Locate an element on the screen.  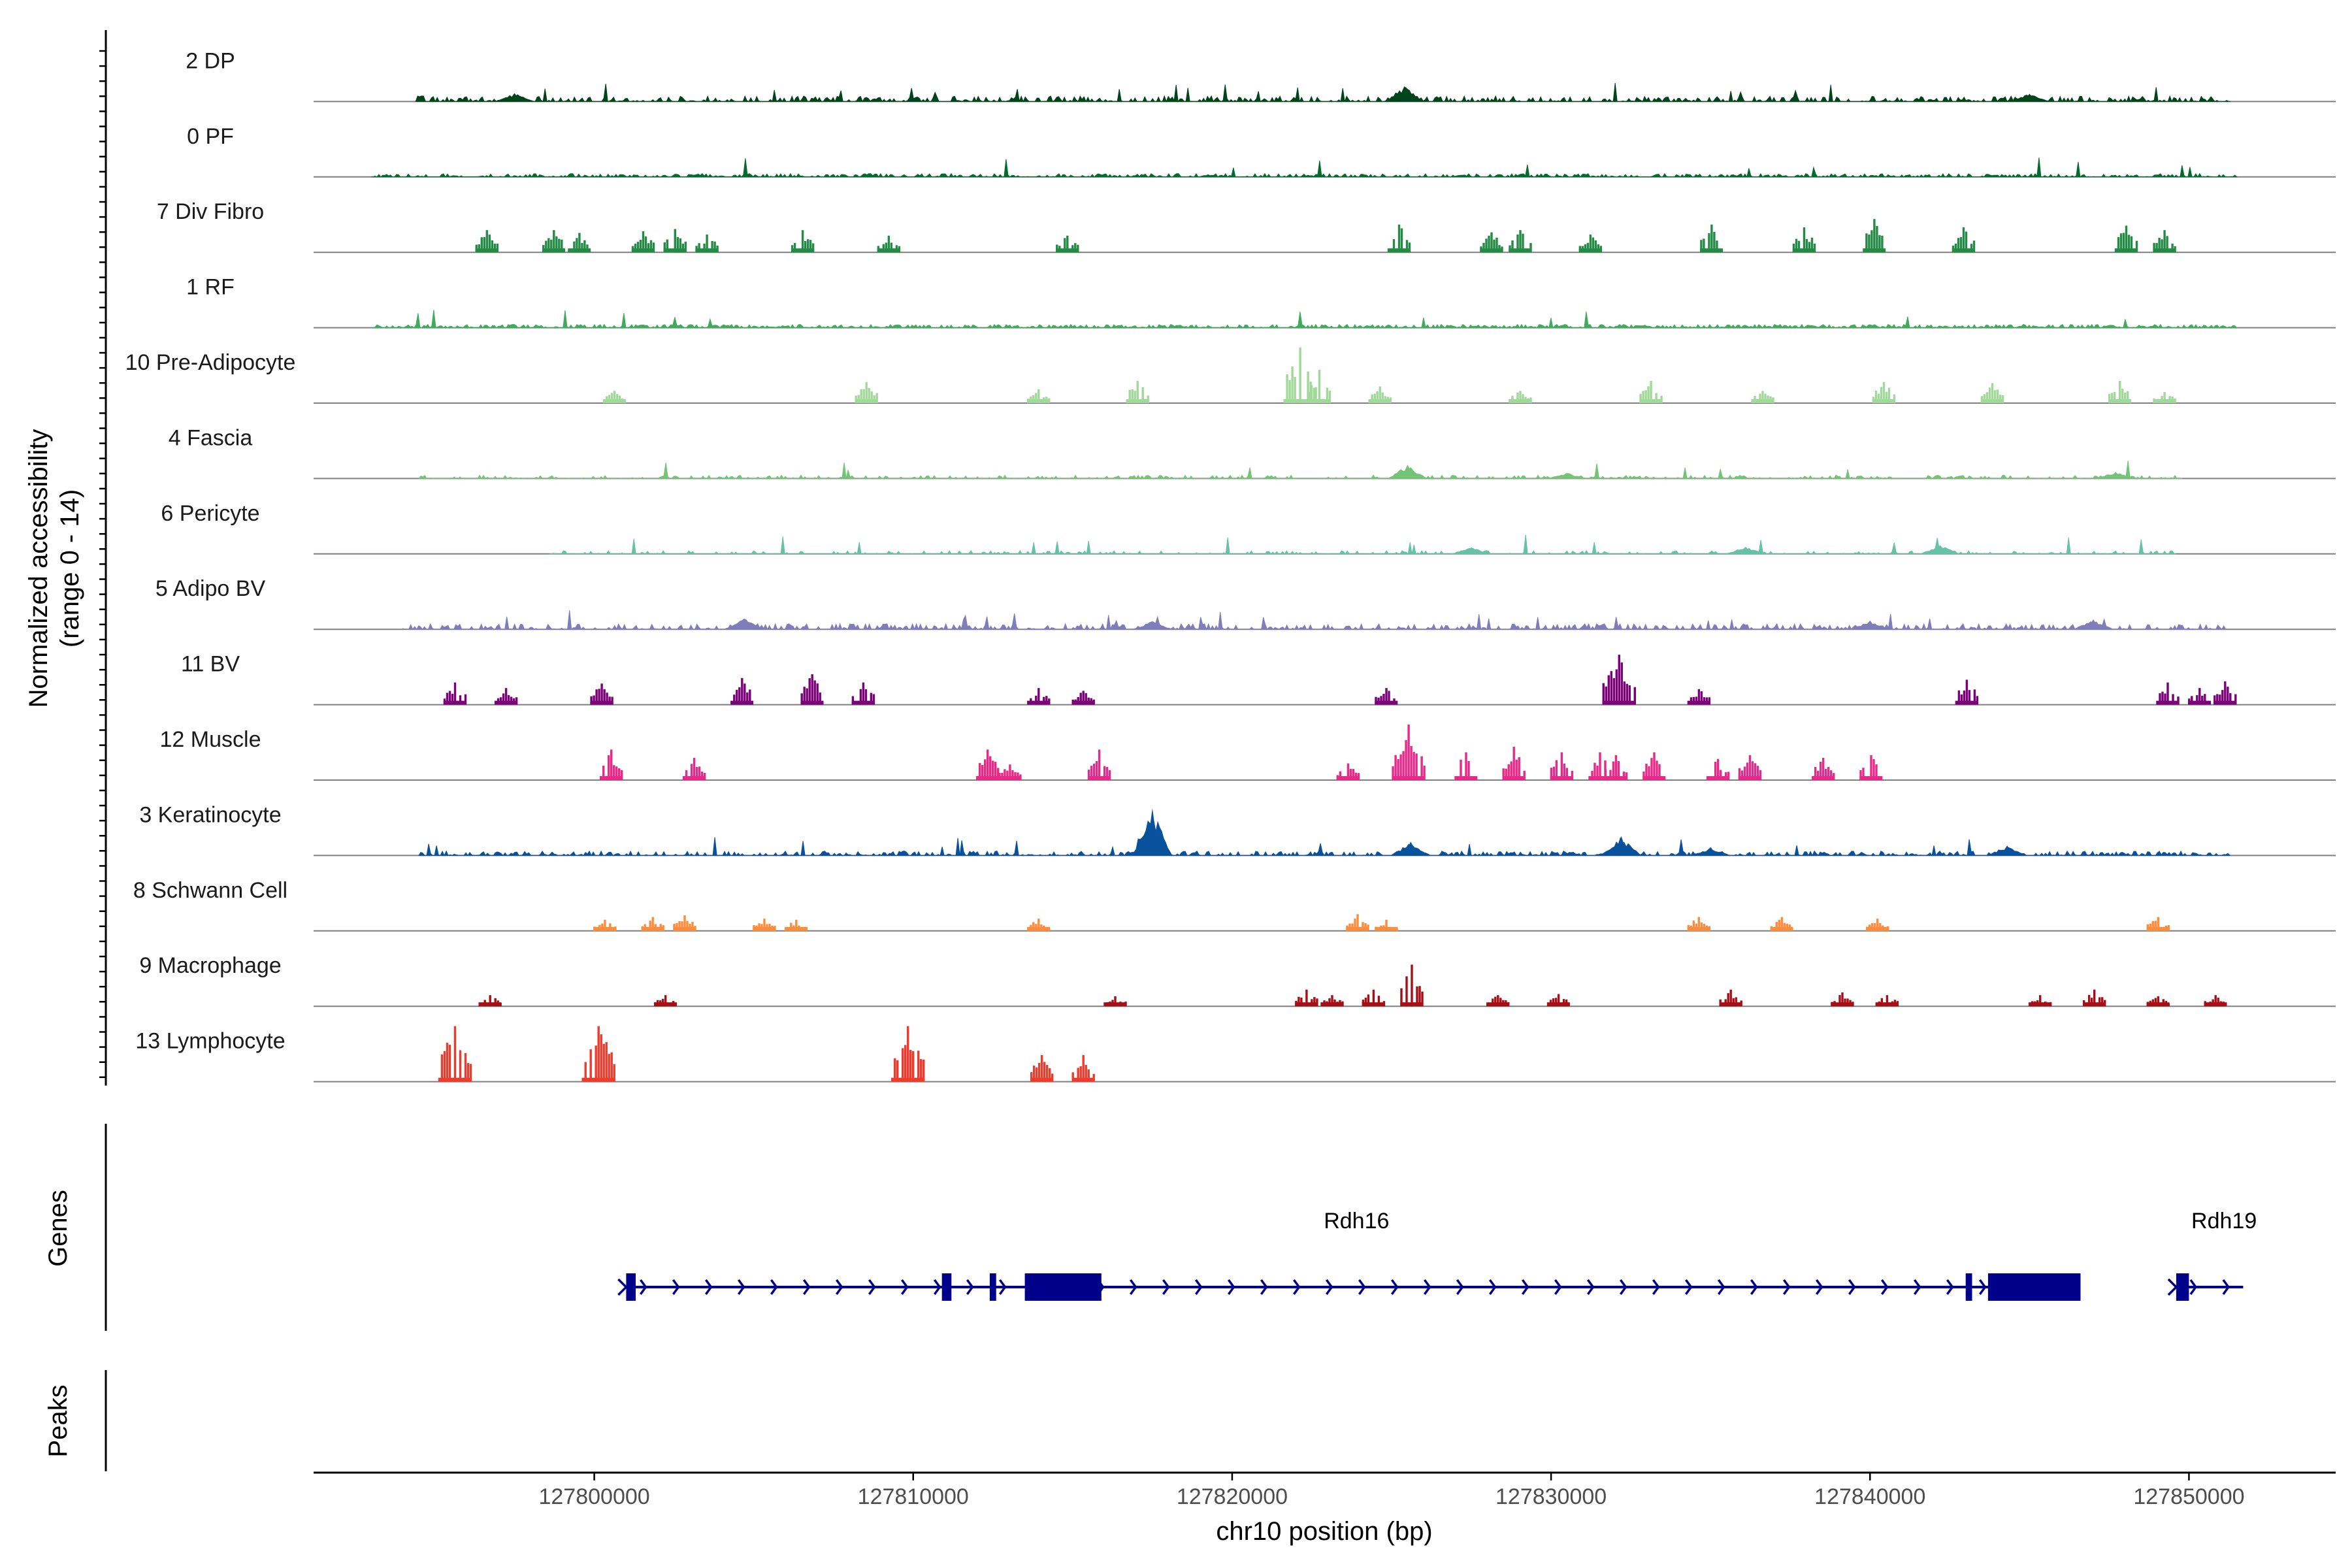
gene-models: Rdh16 Rdh19 is located at coordinates (1437, 1255).